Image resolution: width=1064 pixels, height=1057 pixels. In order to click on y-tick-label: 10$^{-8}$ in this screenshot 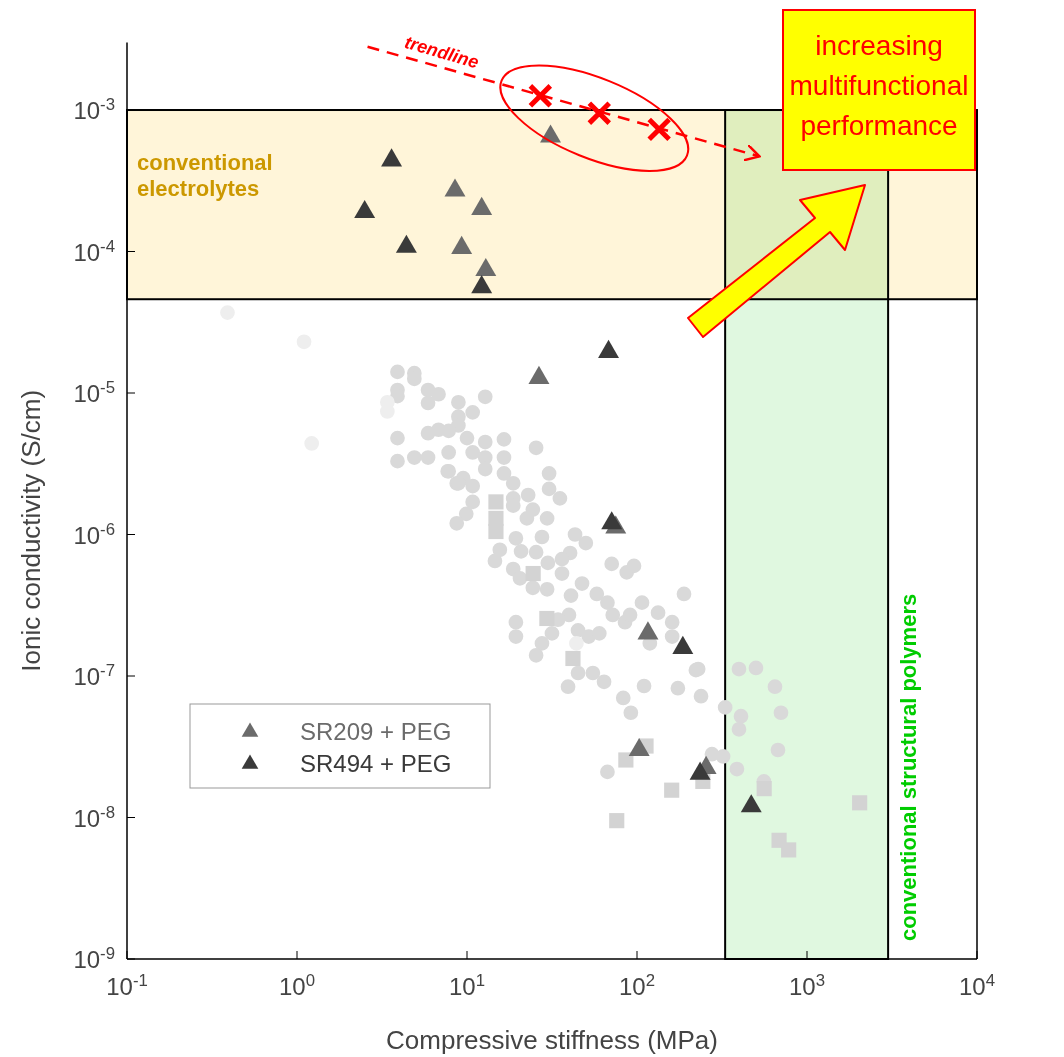, I will do `click(94, 817)`.